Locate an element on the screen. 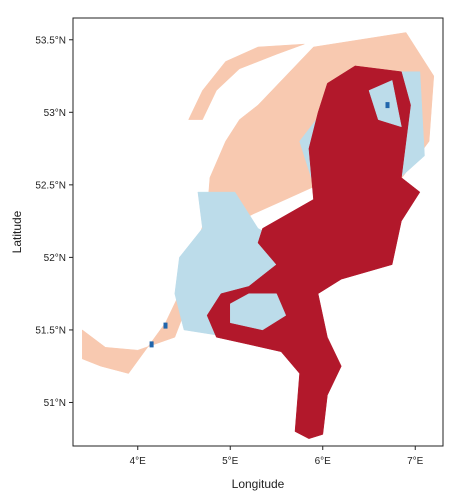 Image resolution: width=460 pixels, height=500 pixels. y-tick-label: 53.5°N is located at coordinates (50, 40).